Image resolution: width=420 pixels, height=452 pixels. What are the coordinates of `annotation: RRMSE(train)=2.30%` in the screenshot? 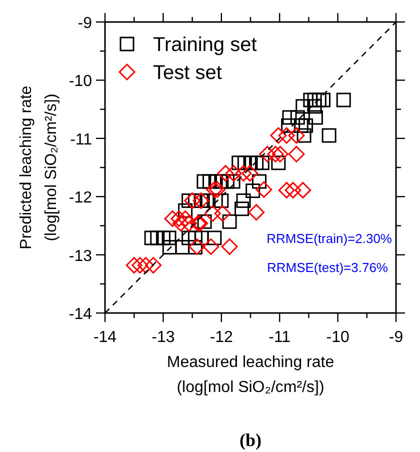 It's located at (329, 238).